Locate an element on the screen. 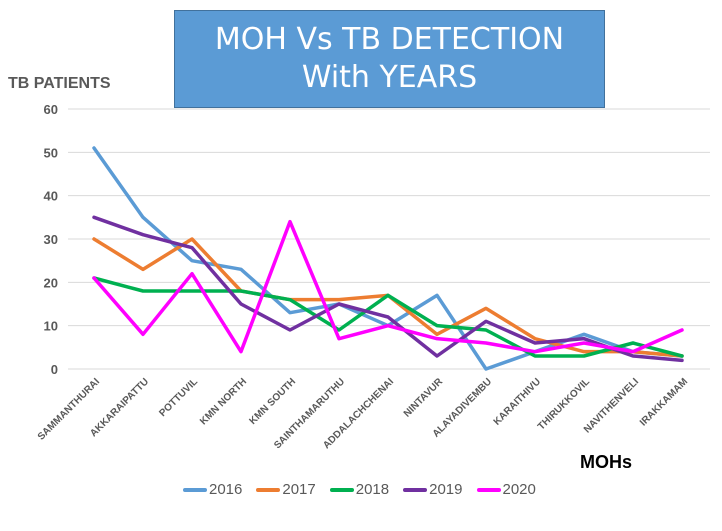  legend-item-2020: 2020 is located at coordinates (506, 489).